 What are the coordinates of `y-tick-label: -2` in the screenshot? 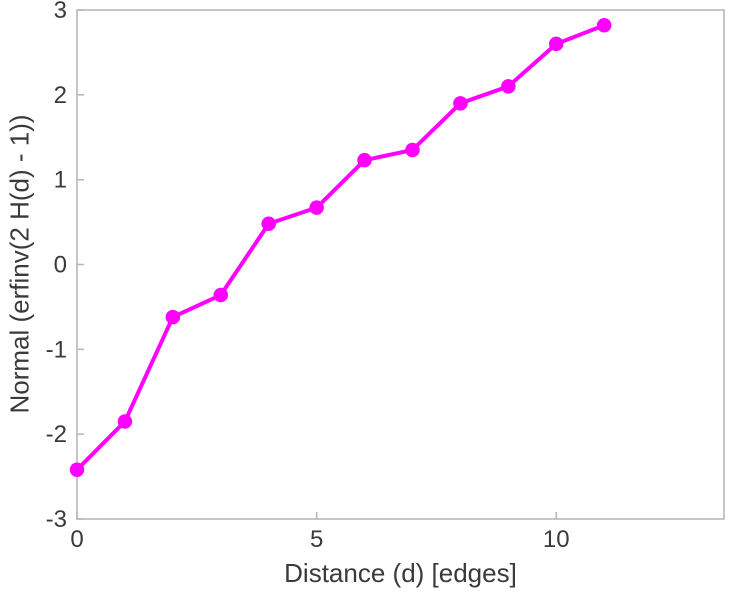 It's located at (56, 434).